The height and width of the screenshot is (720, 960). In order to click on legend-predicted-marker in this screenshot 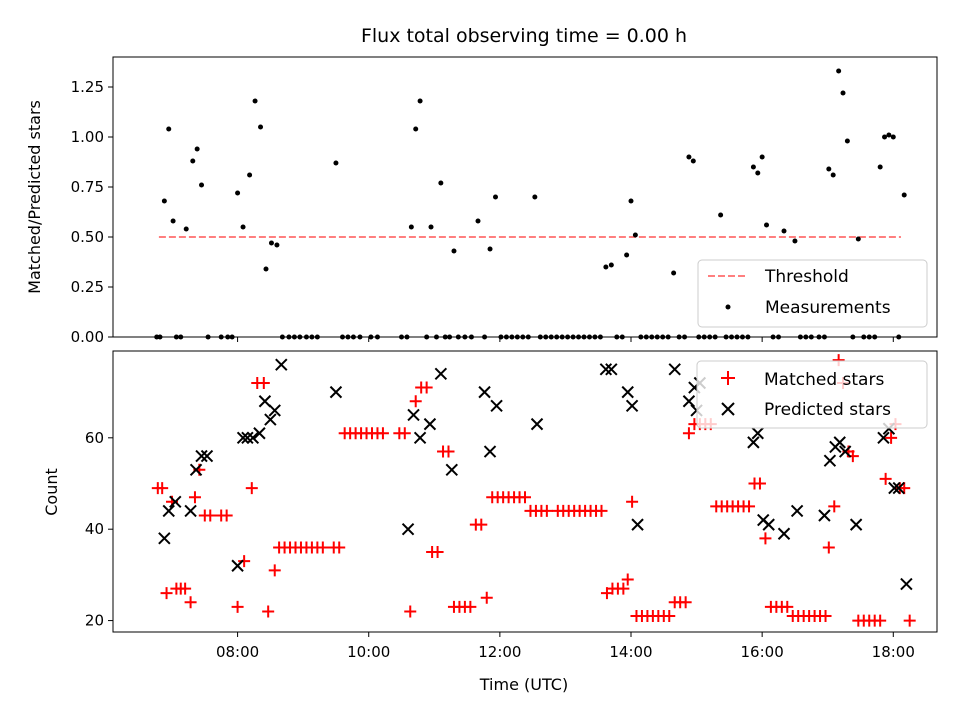, I will do `click(728, 409)`.